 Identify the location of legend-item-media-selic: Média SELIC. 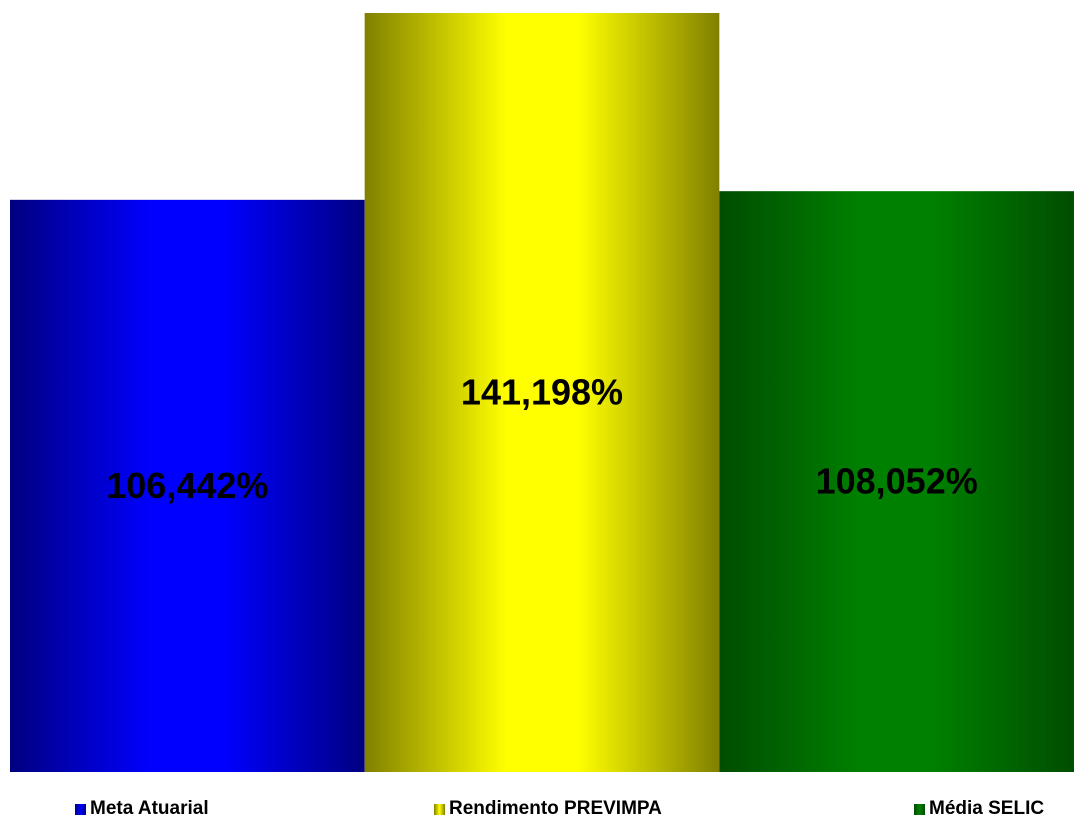
(979, 809).